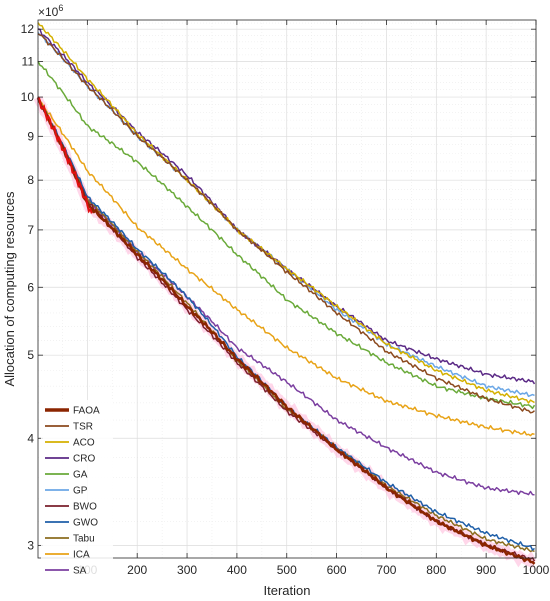 This screenshot has width=550, height=601. I want to click on y-tick-label: 5, so click(30, 355).